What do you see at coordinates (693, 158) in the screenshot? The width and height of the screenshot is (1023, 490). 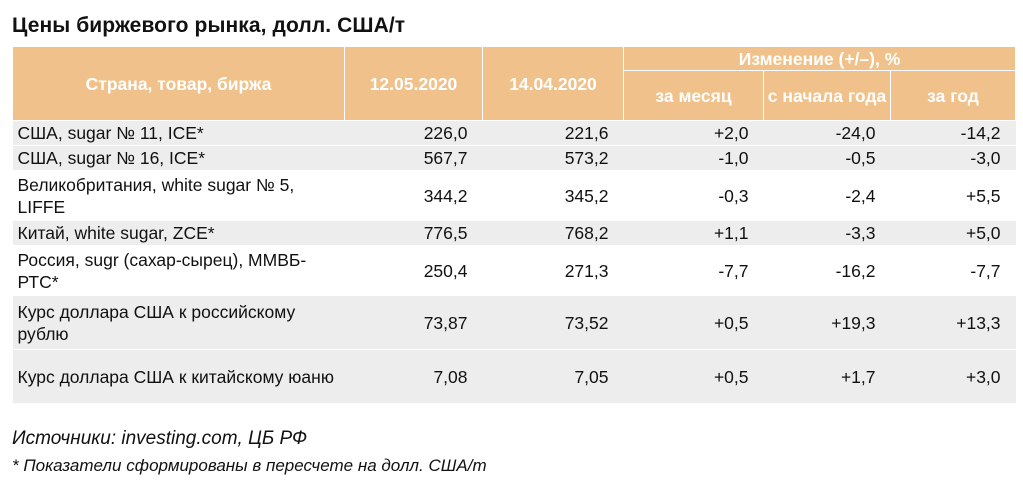 I see `cell-change-month: -1,0` at bounding box center [693, 158].